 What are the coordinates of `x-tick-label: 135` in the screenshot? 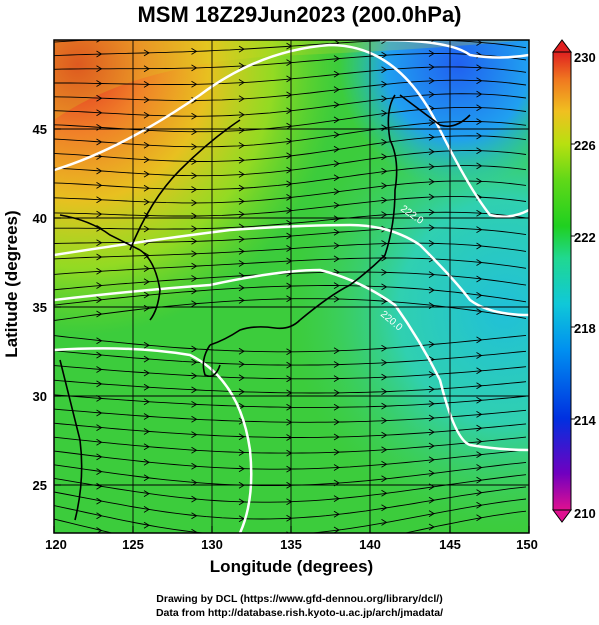 It's located at (291, 544).